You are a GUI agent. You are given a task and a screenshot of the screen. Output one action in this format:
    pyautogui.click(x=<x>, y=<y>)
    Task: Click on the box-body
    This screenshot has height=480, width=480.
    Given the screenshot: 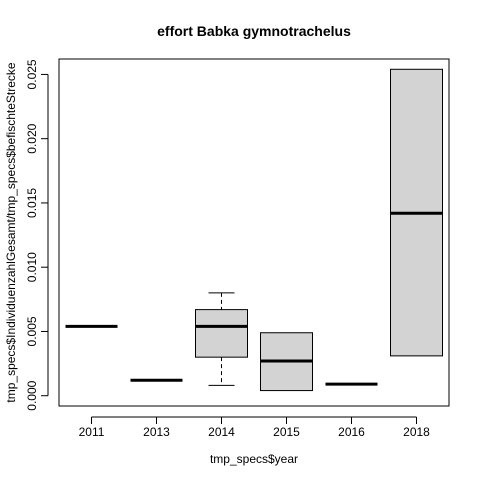 What is the action you would take?
    pyautogui.click(x=221, y=333)
    